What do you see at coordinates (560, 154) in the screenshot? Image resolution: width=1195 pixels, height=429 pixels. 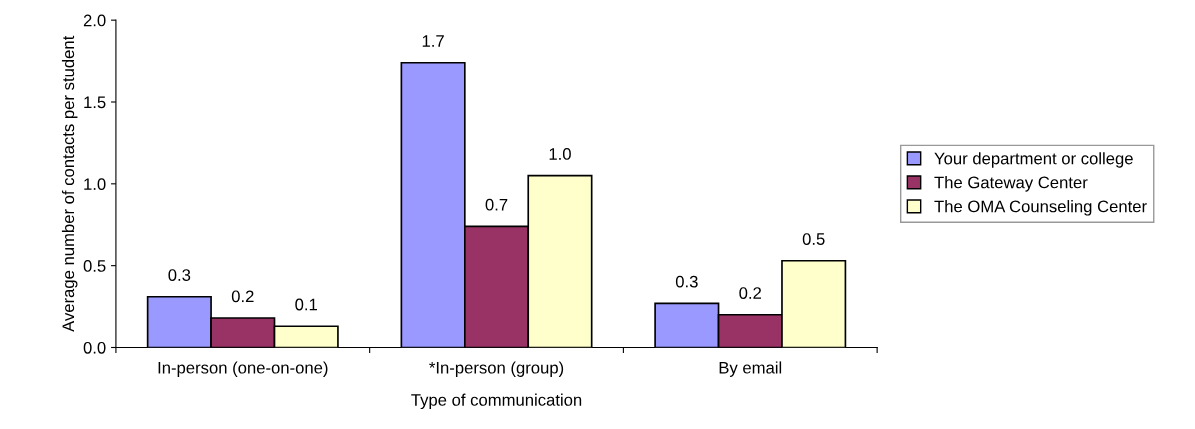 I see `data-label: 1.0` at bounding box center [560, 154].